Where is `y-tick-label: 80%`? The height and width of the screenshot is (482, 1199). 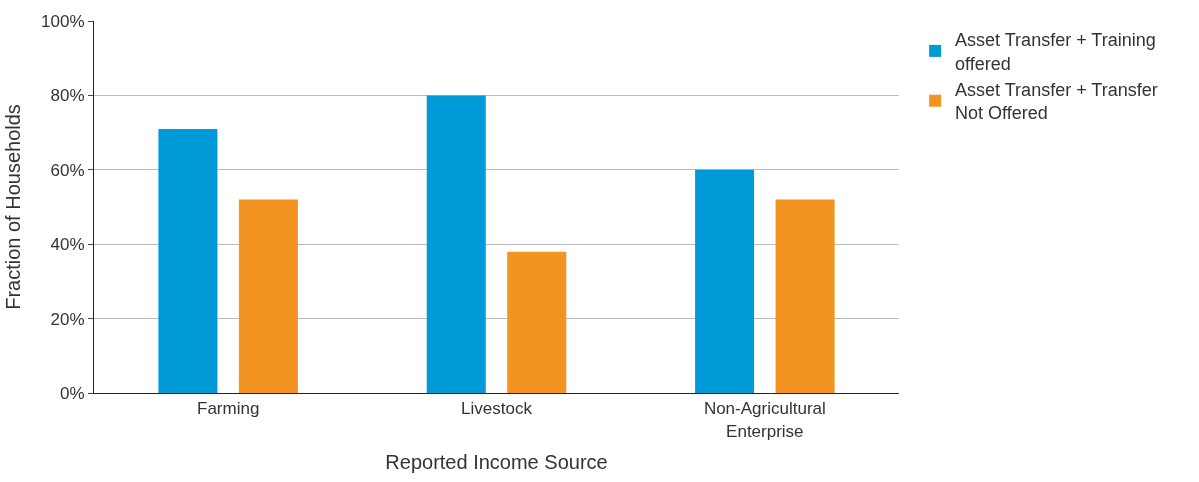
y-tick-label: 80% is located at coordinates (67, 96).